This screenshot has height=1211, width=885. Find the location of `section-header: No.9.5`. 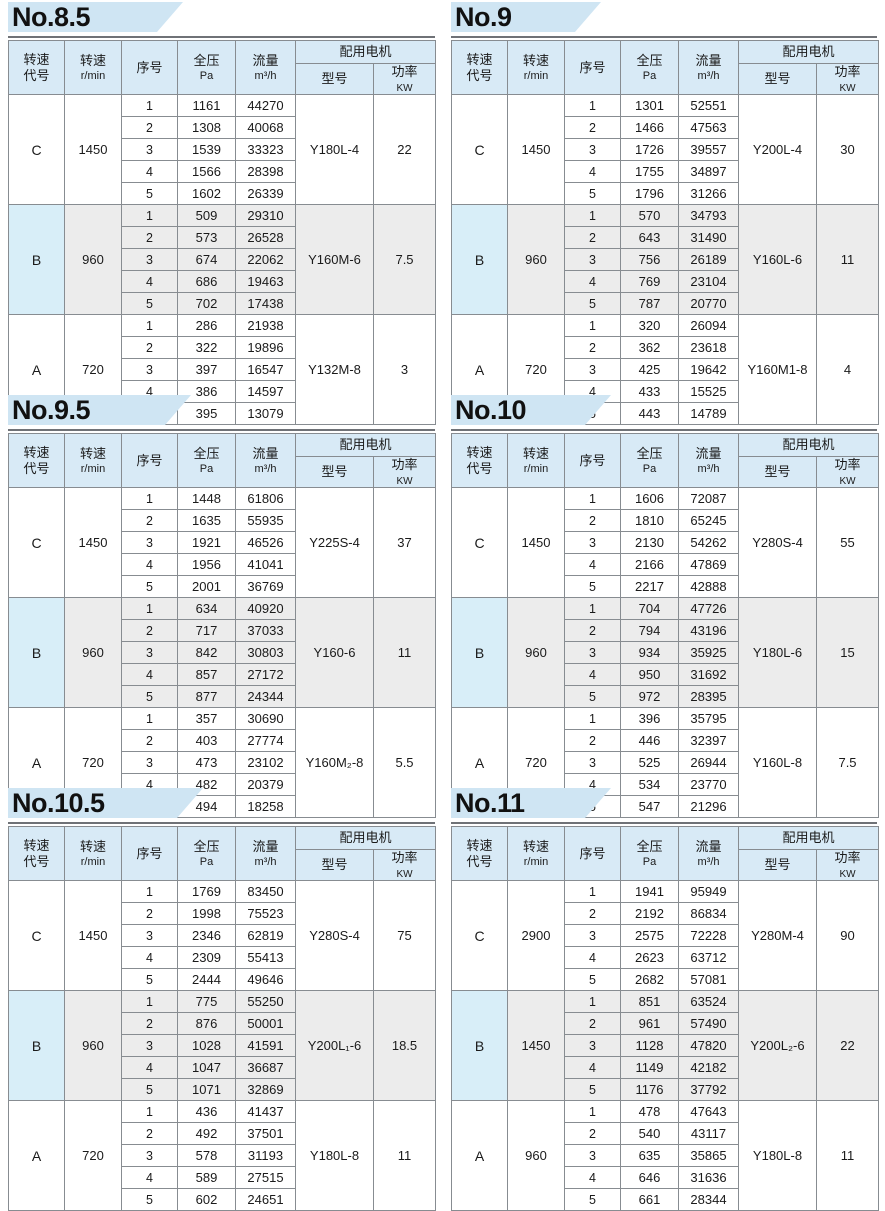

section-header: No.9.5 is located at coordinates (221, 413).